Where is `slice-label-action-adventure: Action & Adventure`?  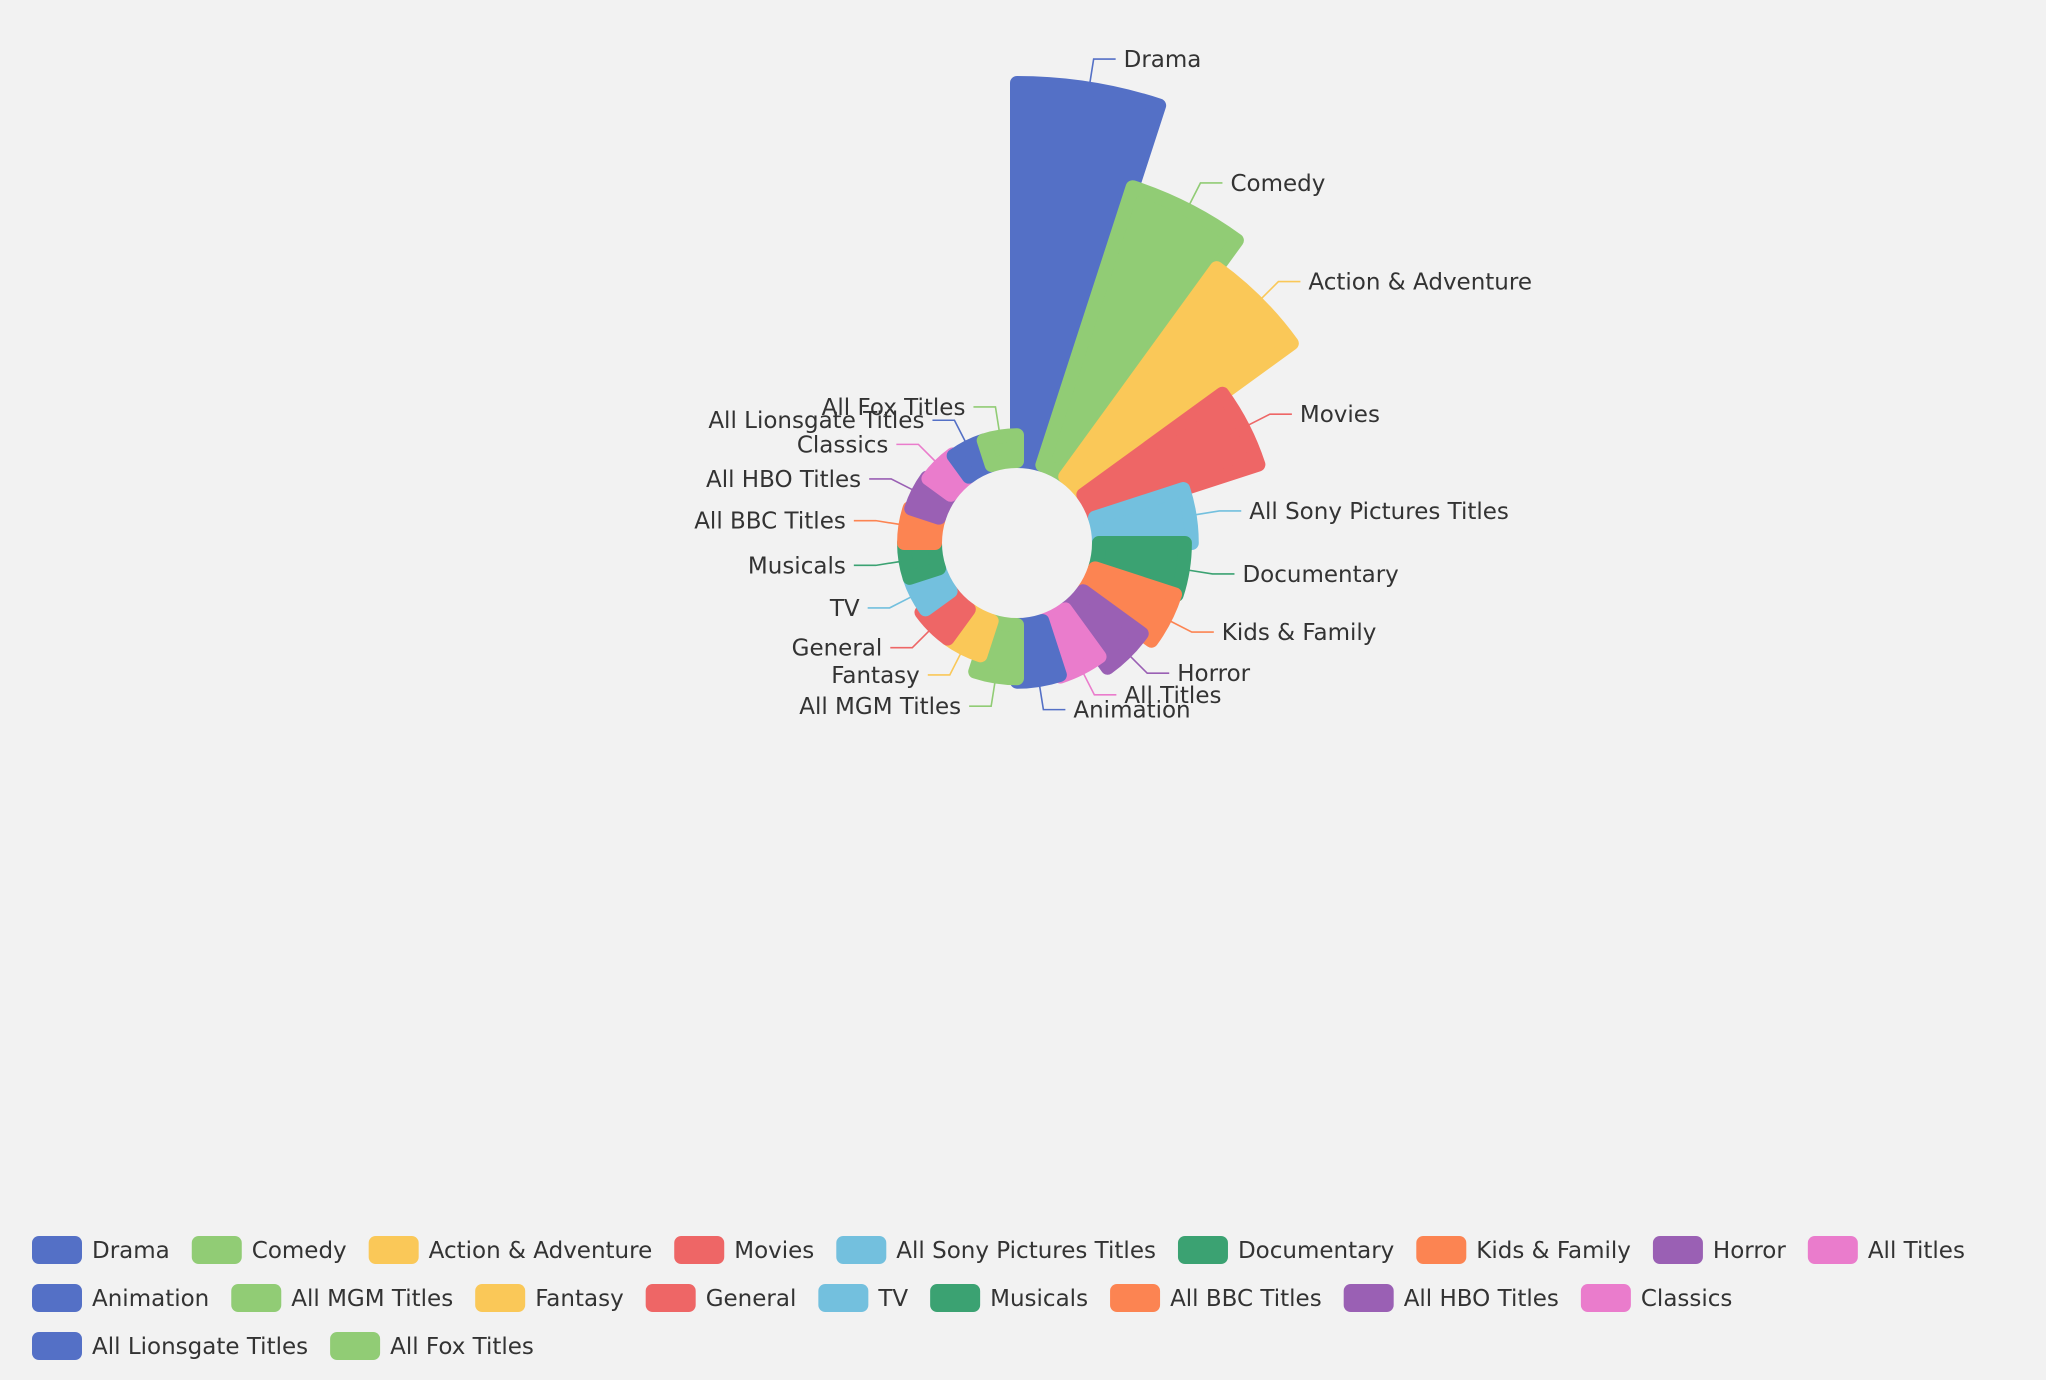
slice-label-action-adventure: Action & Adventure is located at coordinates (1420, 283).